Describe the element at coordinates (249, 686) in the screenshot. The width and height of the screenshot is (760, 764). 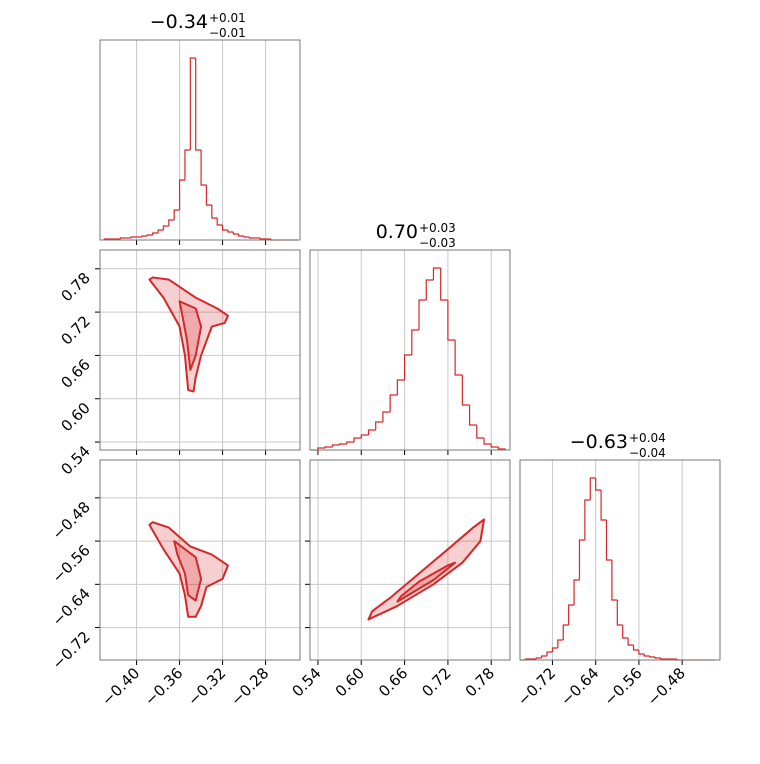
I see `x-tick-label: −0.28` at that location.